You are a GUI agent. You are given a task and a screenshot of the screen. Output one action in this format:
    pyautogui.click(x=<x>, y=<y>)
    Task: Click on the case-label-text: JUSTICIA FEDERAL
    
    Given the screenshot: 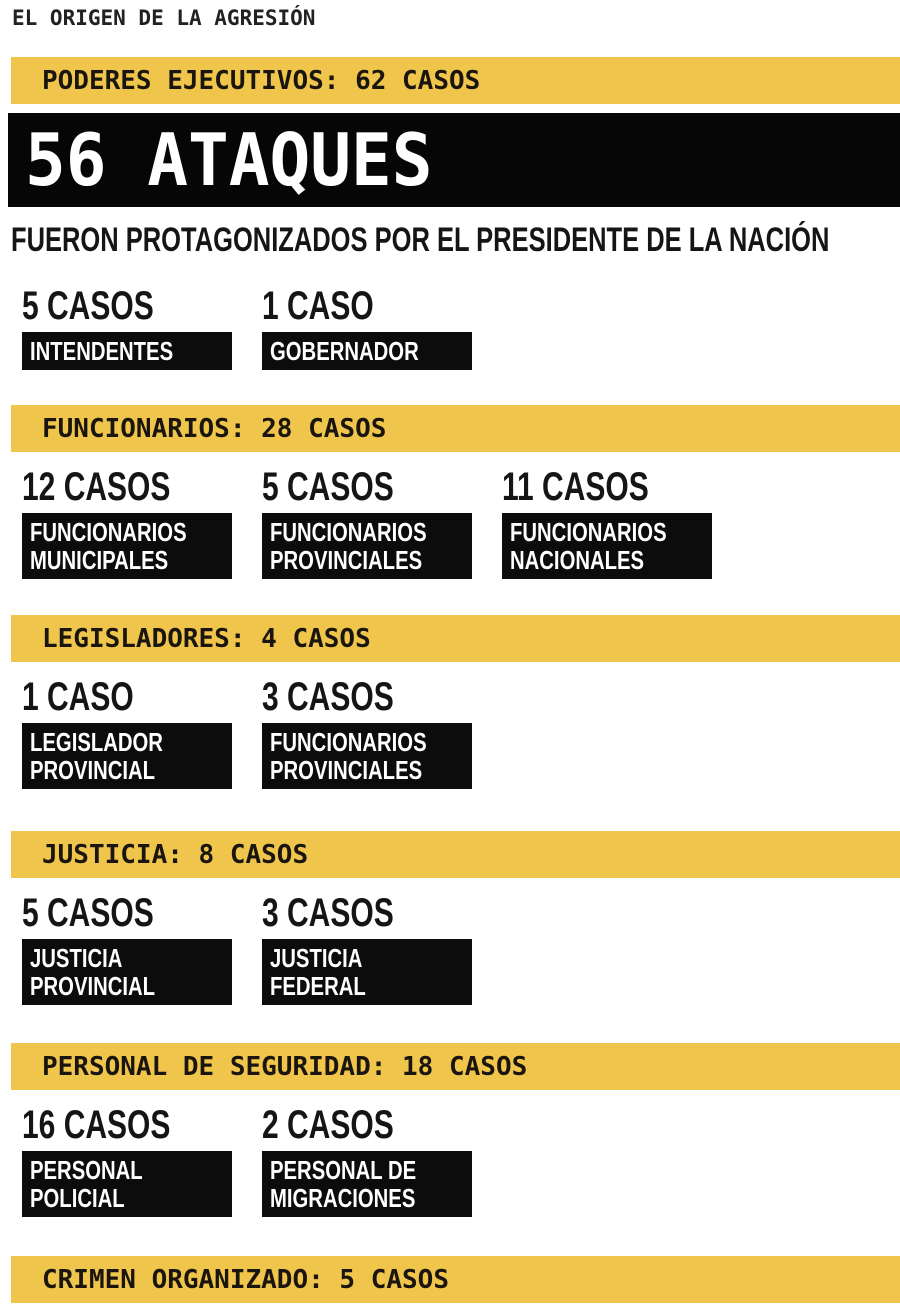 What is the action you would take?
    pyautogui.click(x=349, y=972)
    